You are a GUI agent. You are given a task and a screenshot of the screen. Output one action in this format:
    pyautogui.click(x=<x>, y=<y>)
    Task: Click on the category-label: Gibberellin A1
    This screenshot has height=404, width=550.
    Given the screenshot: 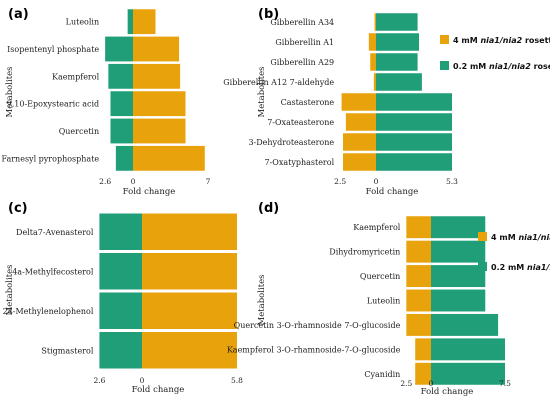 What is the action you would take?
    pyautogui.click(x=304, y=42)
    